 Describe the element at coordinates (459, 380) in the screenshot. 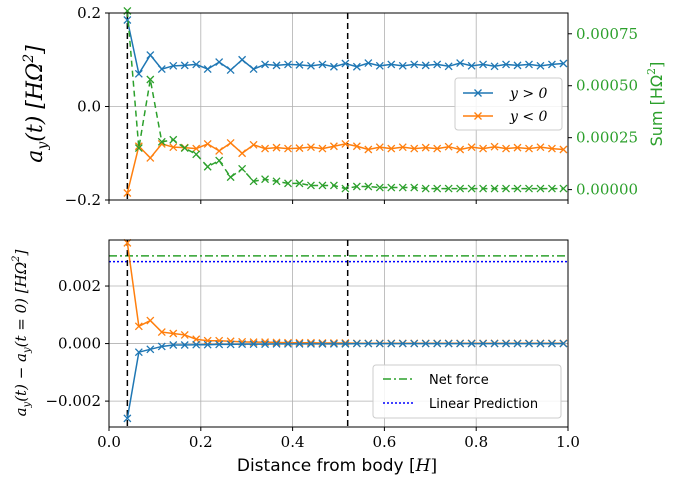

I see `legend-label: Net force` at that location.